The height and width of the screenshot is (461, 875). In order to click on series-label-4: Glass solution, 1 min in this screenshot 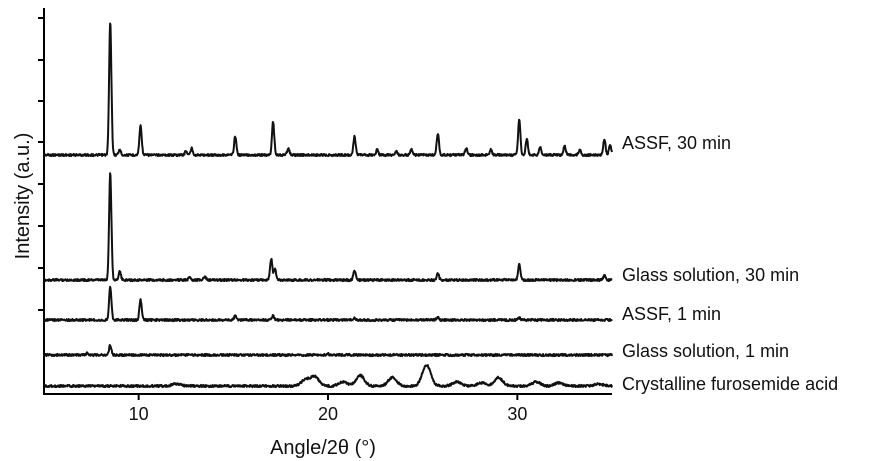, I will do `click(705, 351)`.